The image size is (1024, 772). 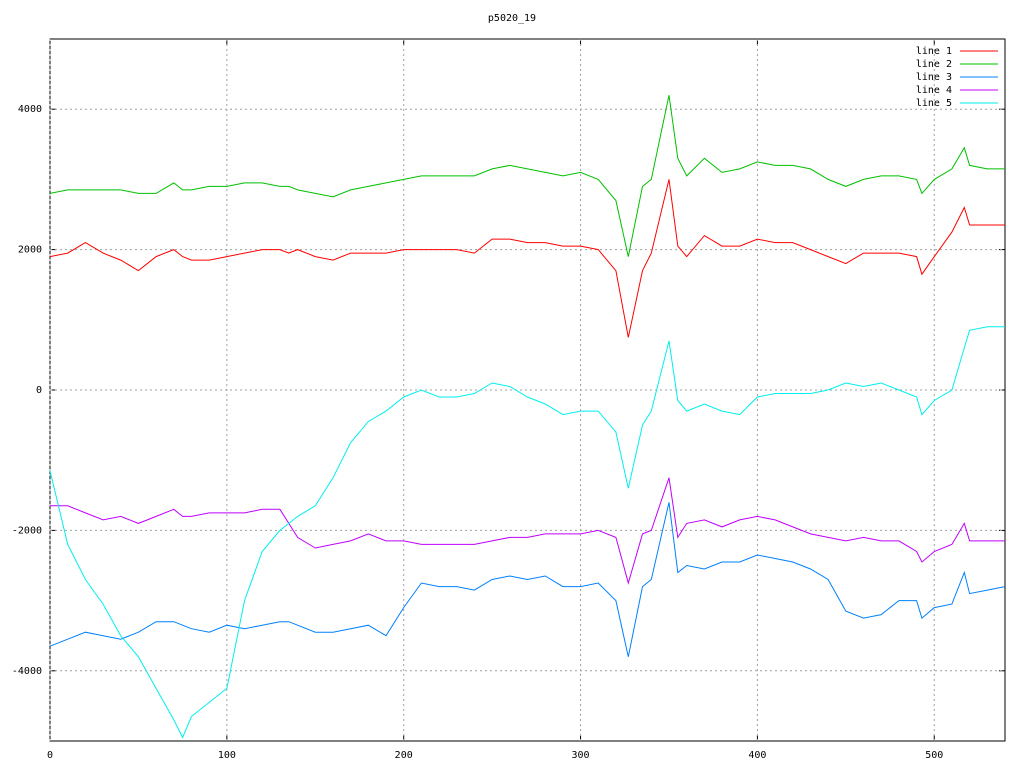 What do you see at coordinates (39, 390) in the screenshot?
I see `y-tick-label: 0` at bounding box center [39, 390].